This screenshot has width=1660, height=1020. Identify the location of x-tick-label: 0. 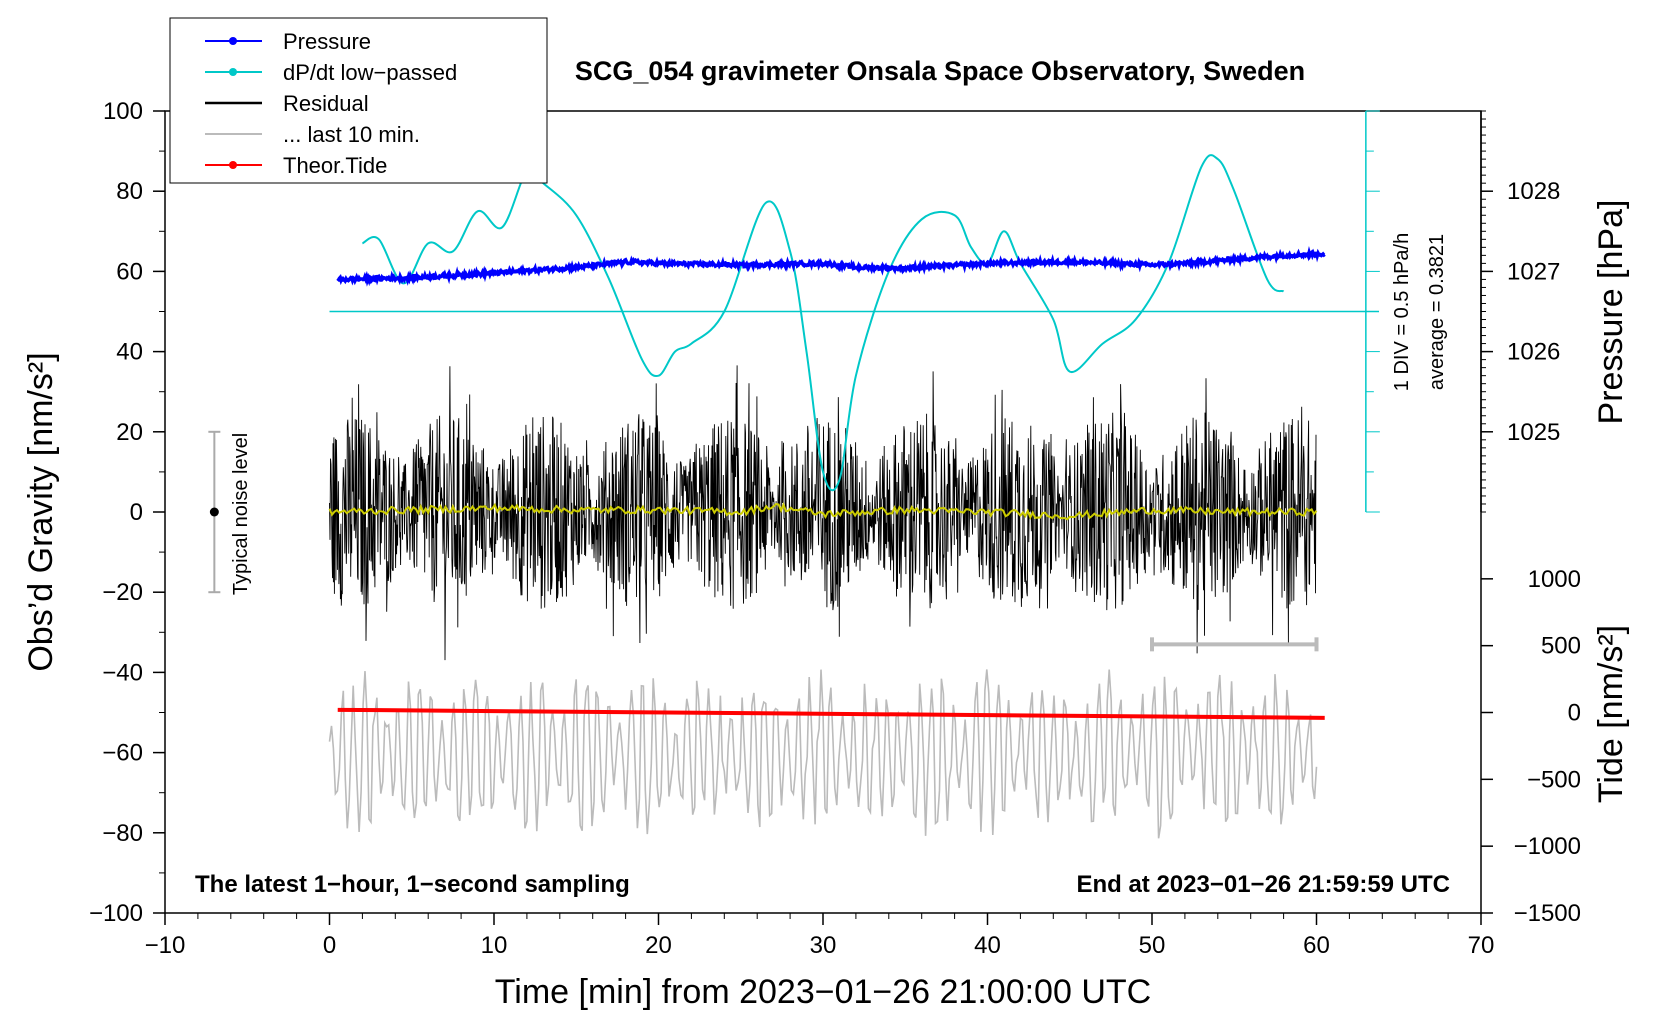
(329, 945).